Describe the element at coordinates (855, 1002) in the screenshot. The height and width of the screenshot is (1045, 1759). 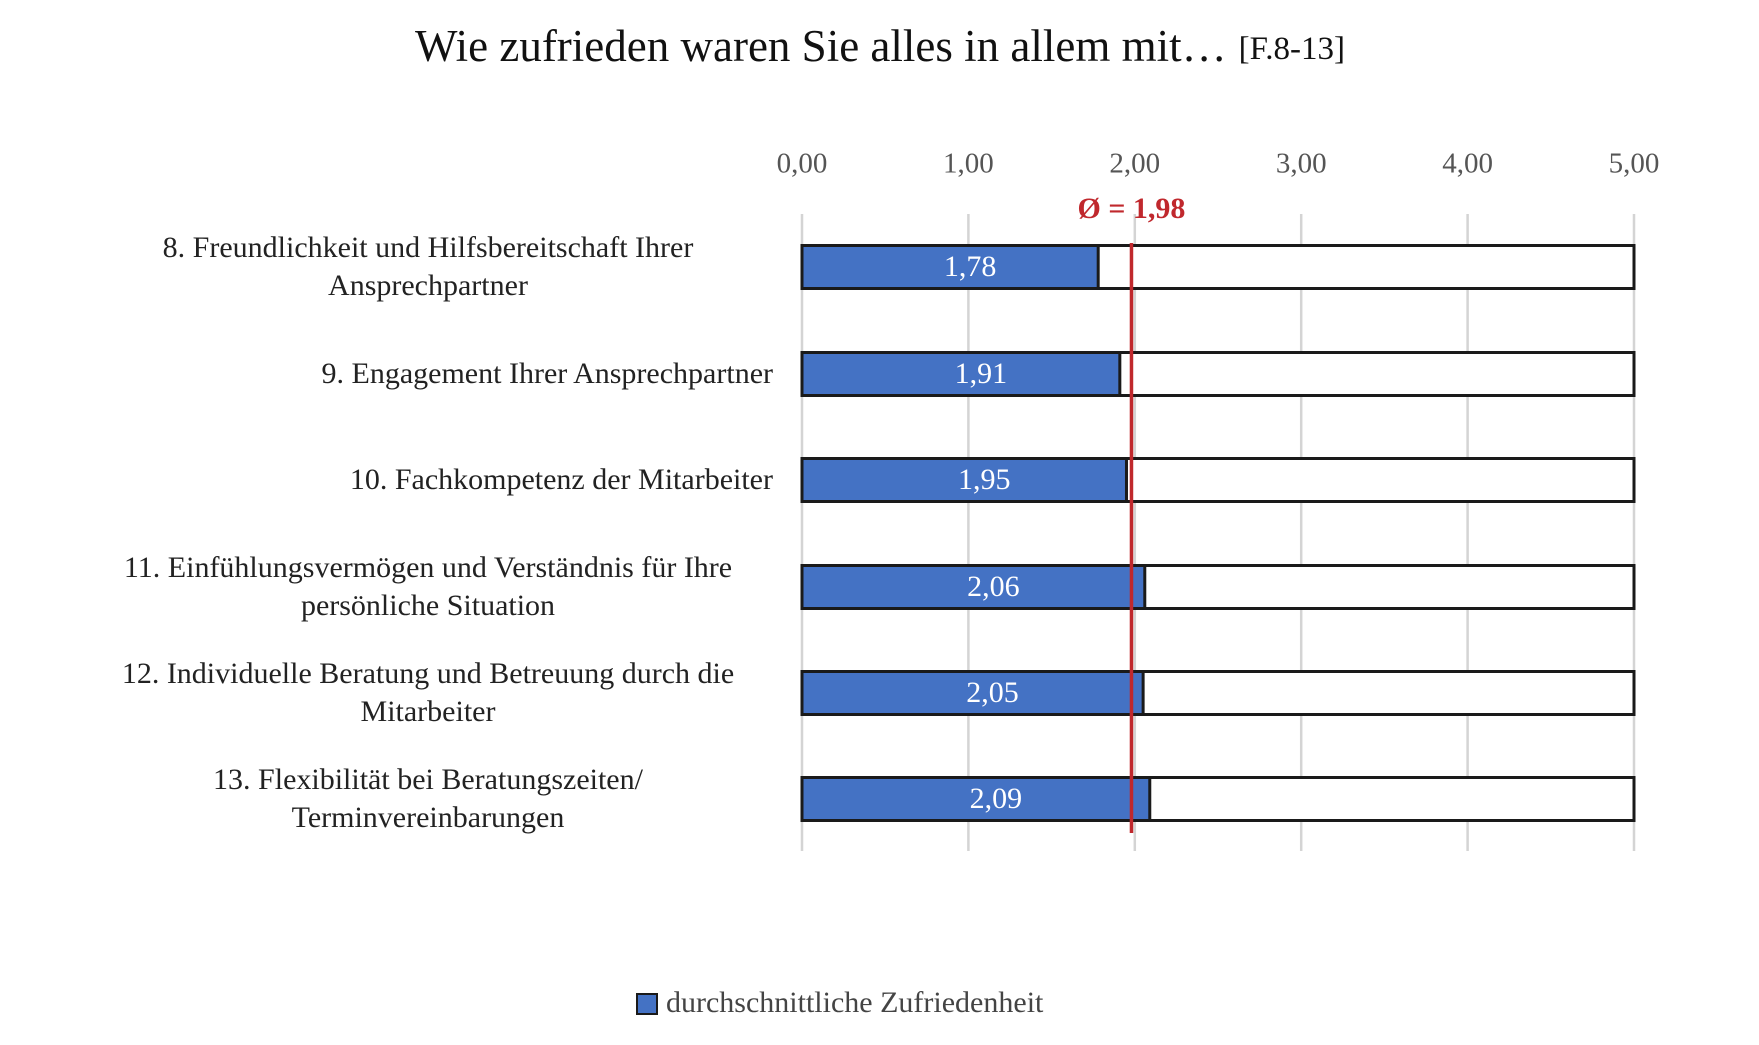
I see `legend-label: durchschnittliche Zufriedenheit` at that location.